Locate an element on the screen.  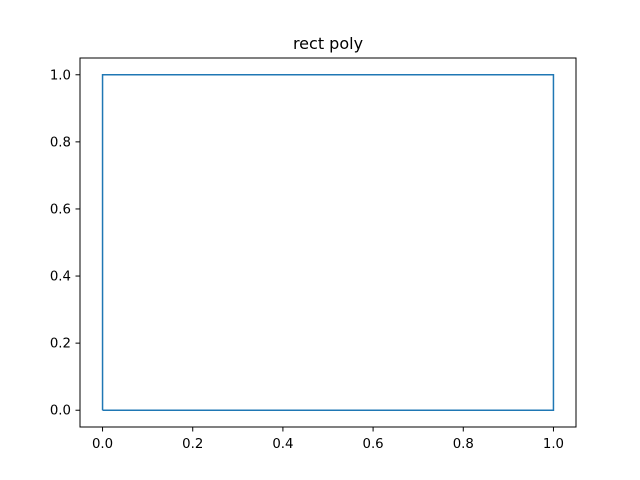
y-tick-label: 0.8 is located at coordinates (60, 142).